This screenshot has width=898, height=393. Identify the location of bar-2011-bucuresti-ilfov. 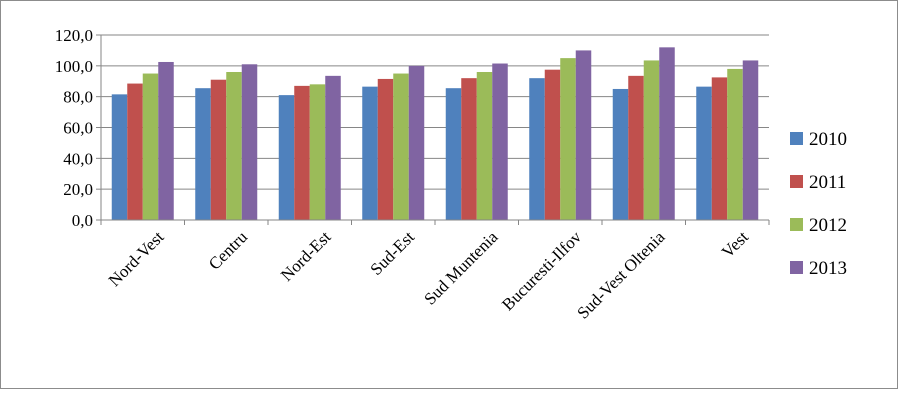
(552, 144).